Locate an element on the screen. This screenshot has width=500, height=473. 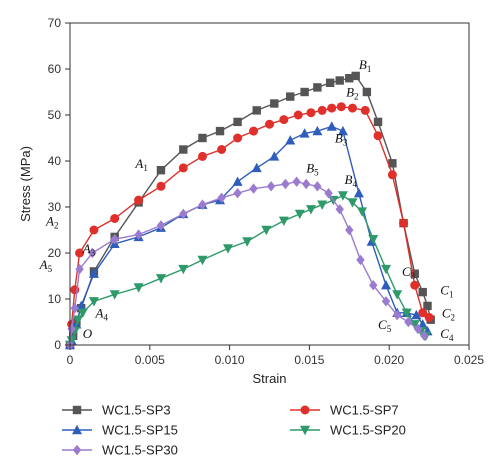
x-tick-label: 0.005 is located at coordinates (150, 360).